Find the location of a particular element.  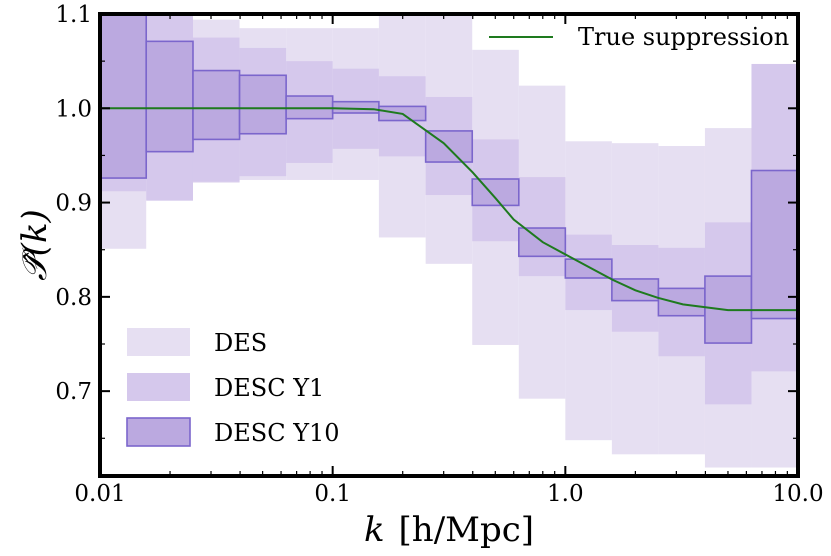

x-tick-label: 1.0 is located at coordinates (565, 494).